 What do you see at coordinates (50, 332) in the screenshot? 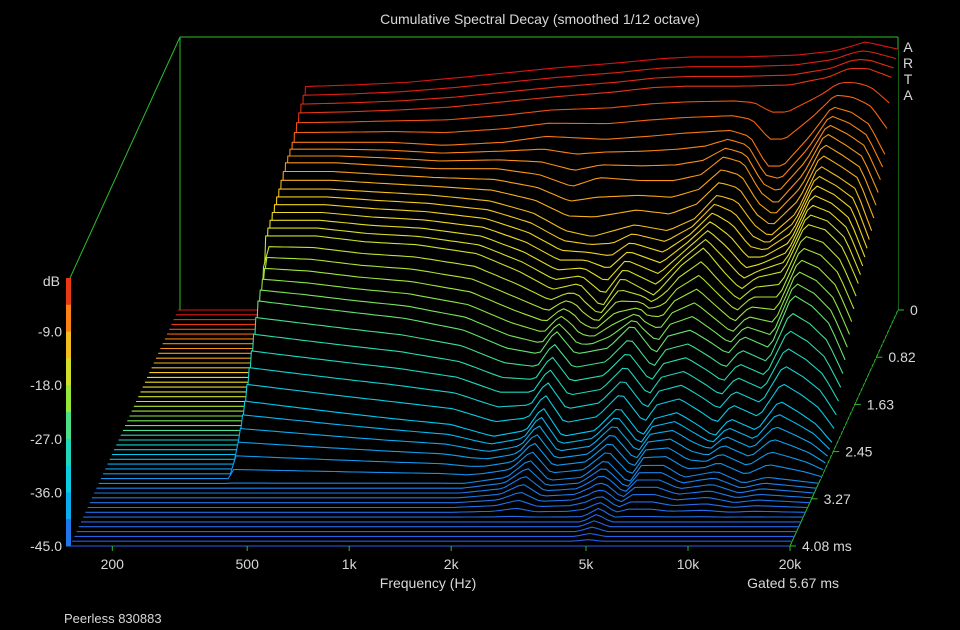
I see `z-tick-label: -9.0` at bounding box center [50, 332].